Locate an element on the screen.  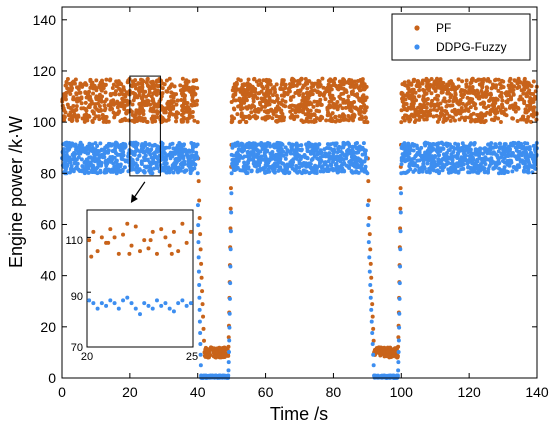
y-tick-label: 140 is located at coordinates (45, 20).